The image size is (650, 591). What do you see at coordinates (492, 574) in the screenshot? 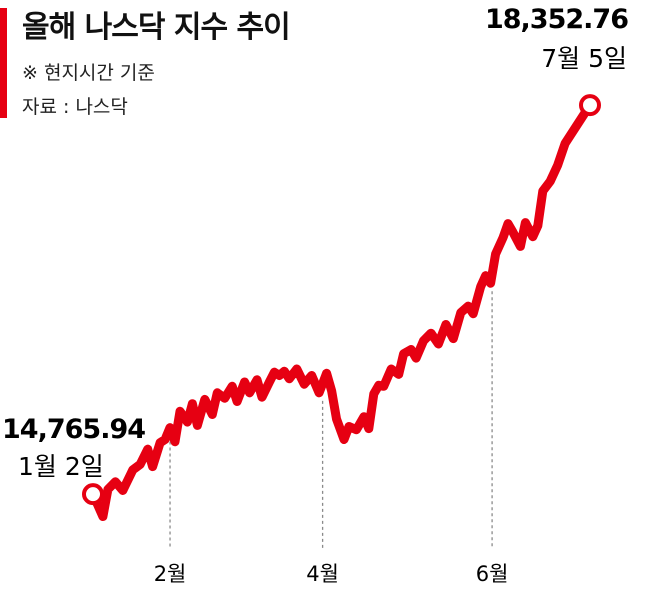
I see `x-tick-label: 6월` at bounding box center [492, 574].